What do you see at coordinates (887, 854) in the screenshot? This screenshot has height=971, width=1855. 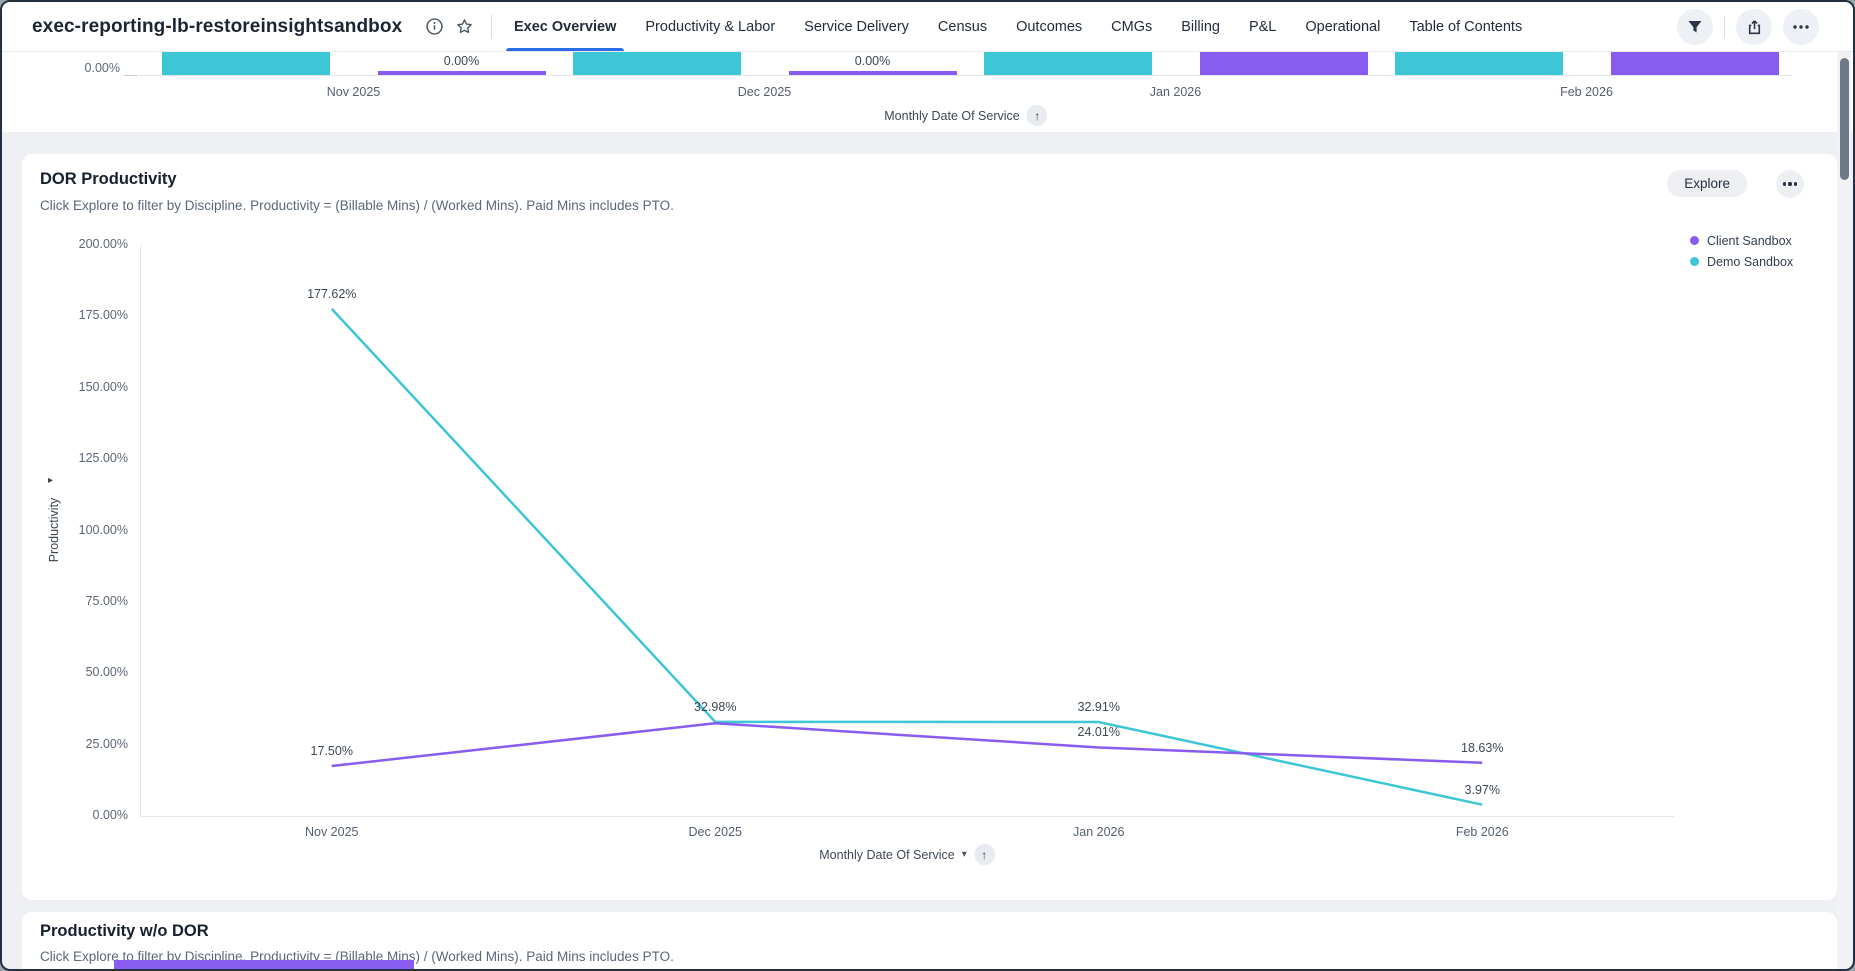 I see `x-axis-label: Monthly Date Of Service` at bounding box center [887, 854].